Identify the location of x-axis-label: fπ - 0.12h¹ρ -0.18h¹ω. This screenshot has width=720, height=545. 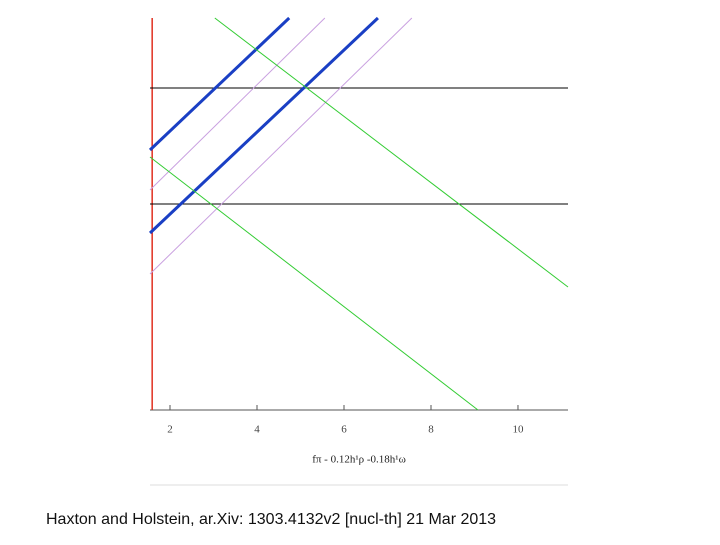
(359, 460).